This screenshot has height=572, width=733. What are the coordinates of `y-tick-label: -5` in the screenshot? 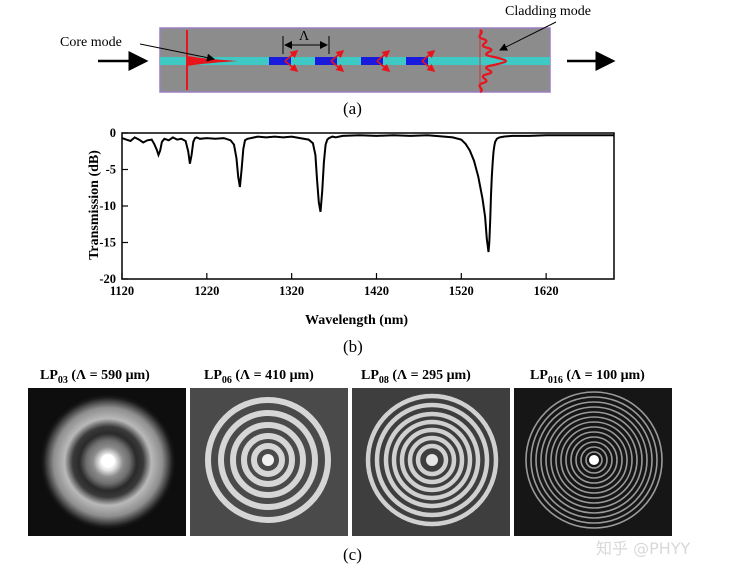 It's located at (111, 170).